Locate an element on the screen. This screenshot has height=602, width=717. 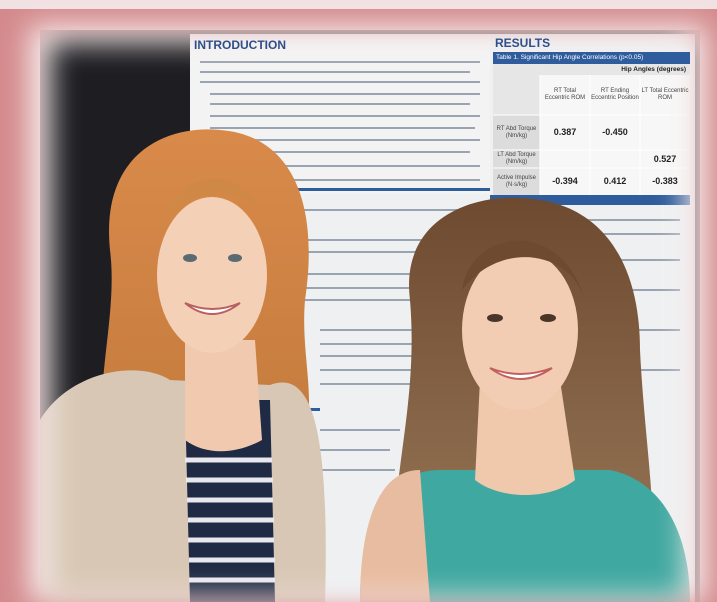
table-cell: -0.383 is located at coordinates (665, 181).